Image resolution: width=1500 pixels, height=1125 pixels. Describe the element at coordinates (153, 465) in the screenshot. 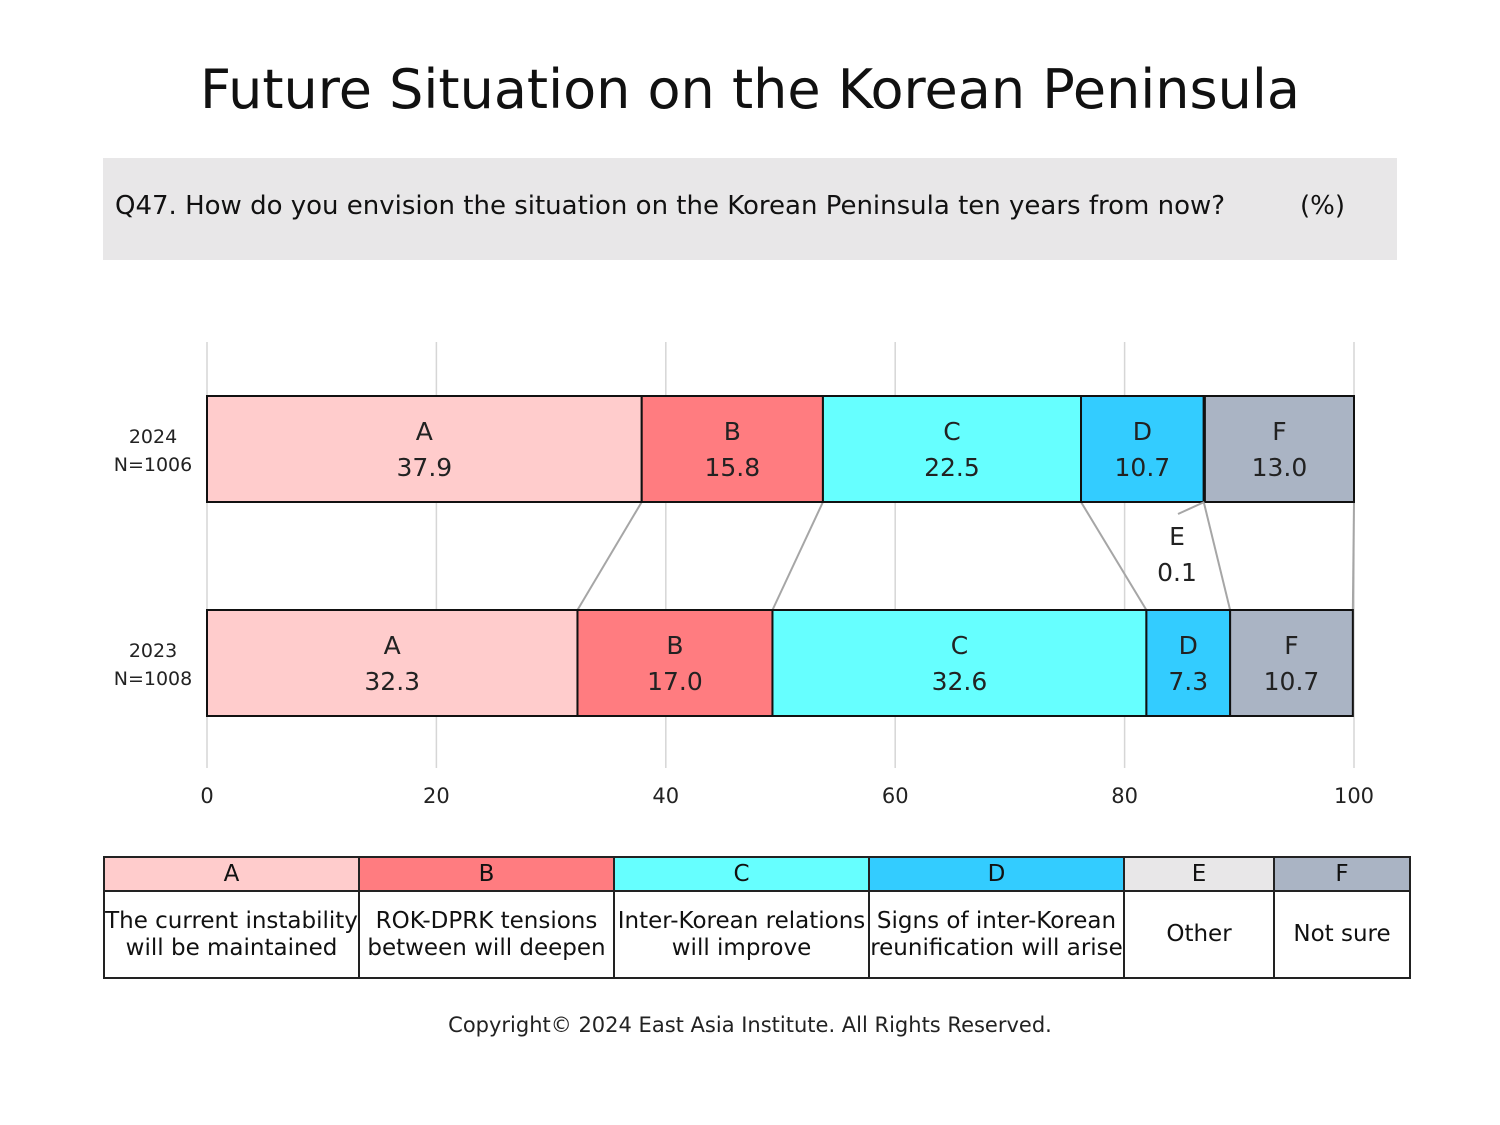

I see `category-n-label: N=1006` at that location.